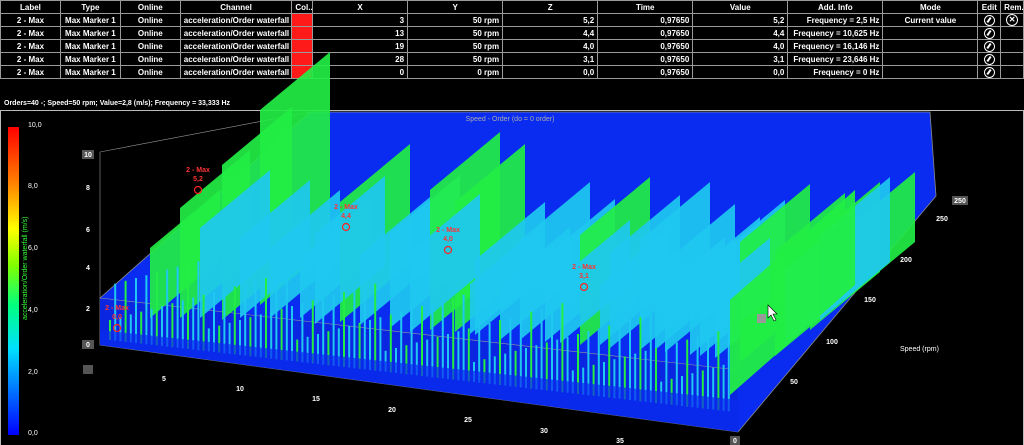  Describe the element at coordinates (740, 33) in the screenshot. I see `value-cell: 4,4` at that location.